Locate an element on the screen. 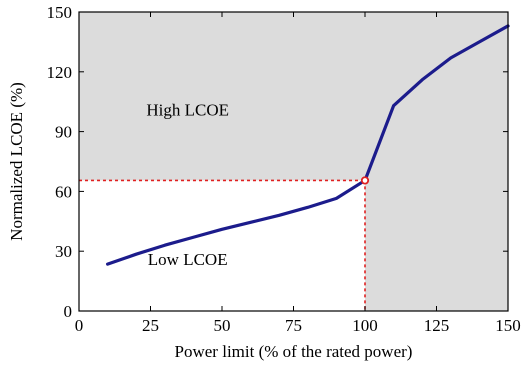  threshold-marker is located at coordinates (365, 180).